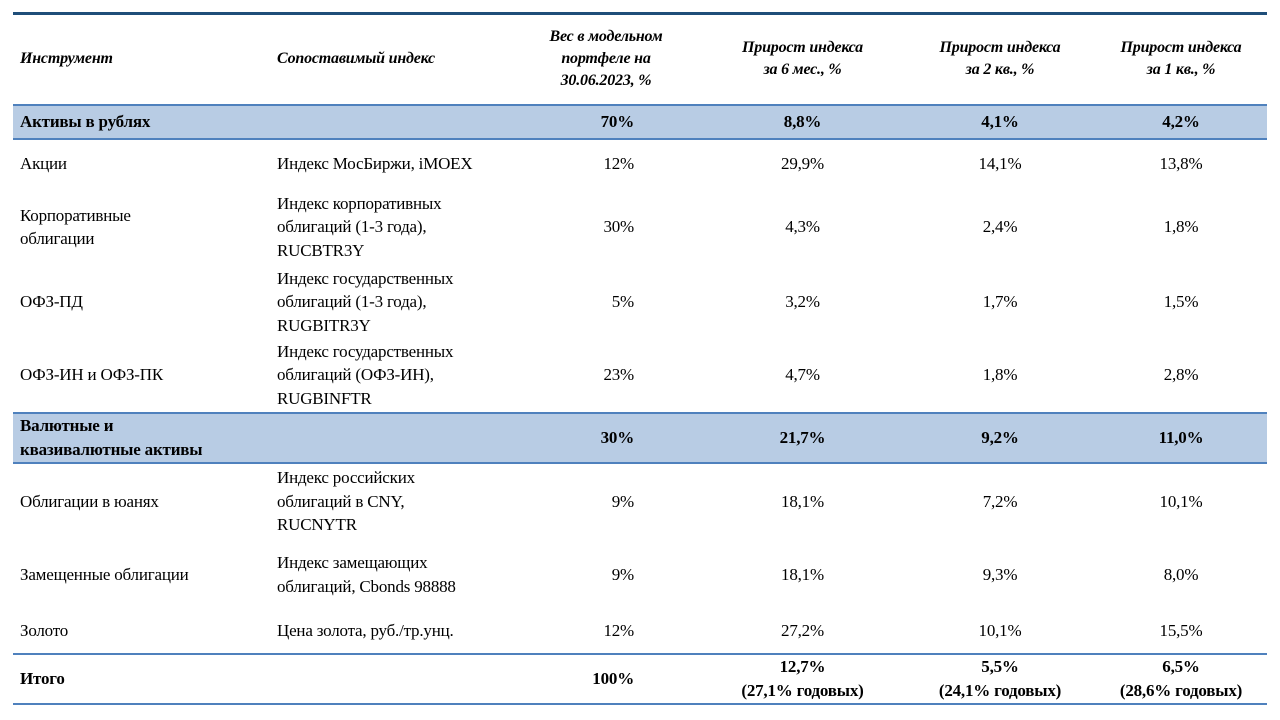 This screenshot has width=1280, height=720. Describe the element at coordinates (51, 302) in the screenshot. I see `cell-instrument: ОФЗ-ПД` at that location.